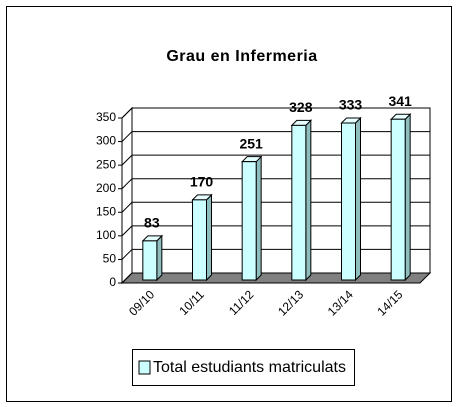 The height and width of the screenshot is (407, 458). I want to click on y-tick-label: 350, so click(106, 117).